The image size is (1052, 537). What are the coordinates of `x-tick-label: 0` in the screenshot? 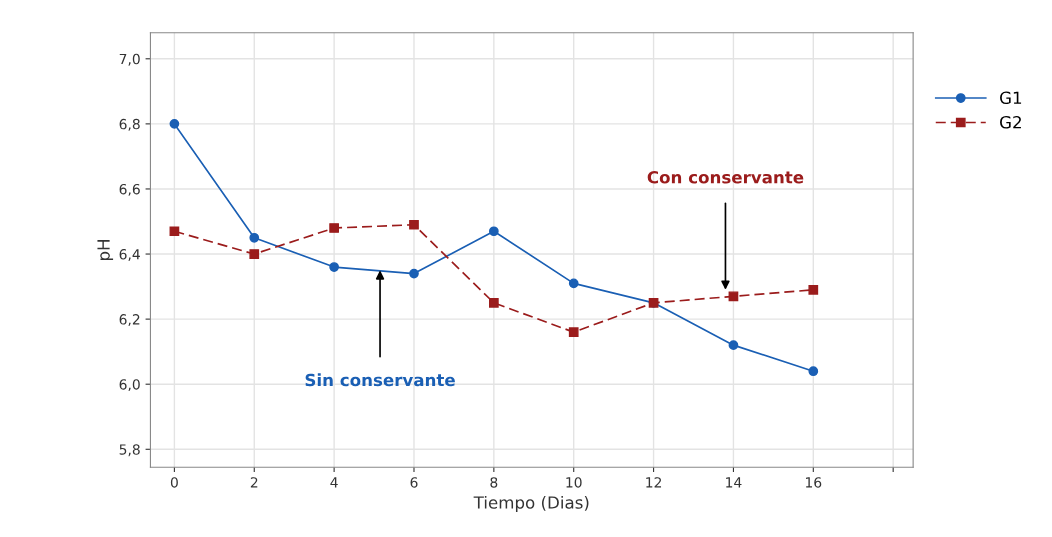 It's located at (174, 482).